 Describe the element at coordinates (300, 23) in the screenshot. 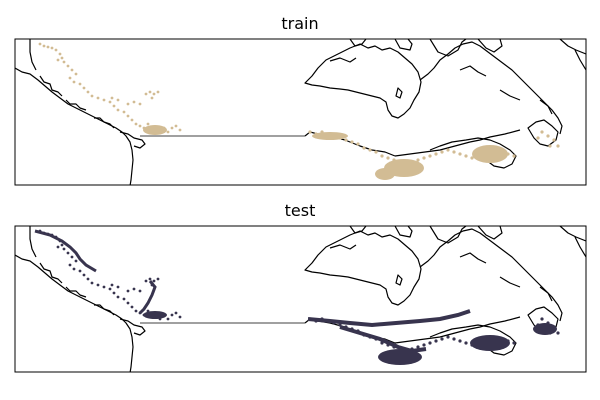

I see `panel-title-train: train` at that location.